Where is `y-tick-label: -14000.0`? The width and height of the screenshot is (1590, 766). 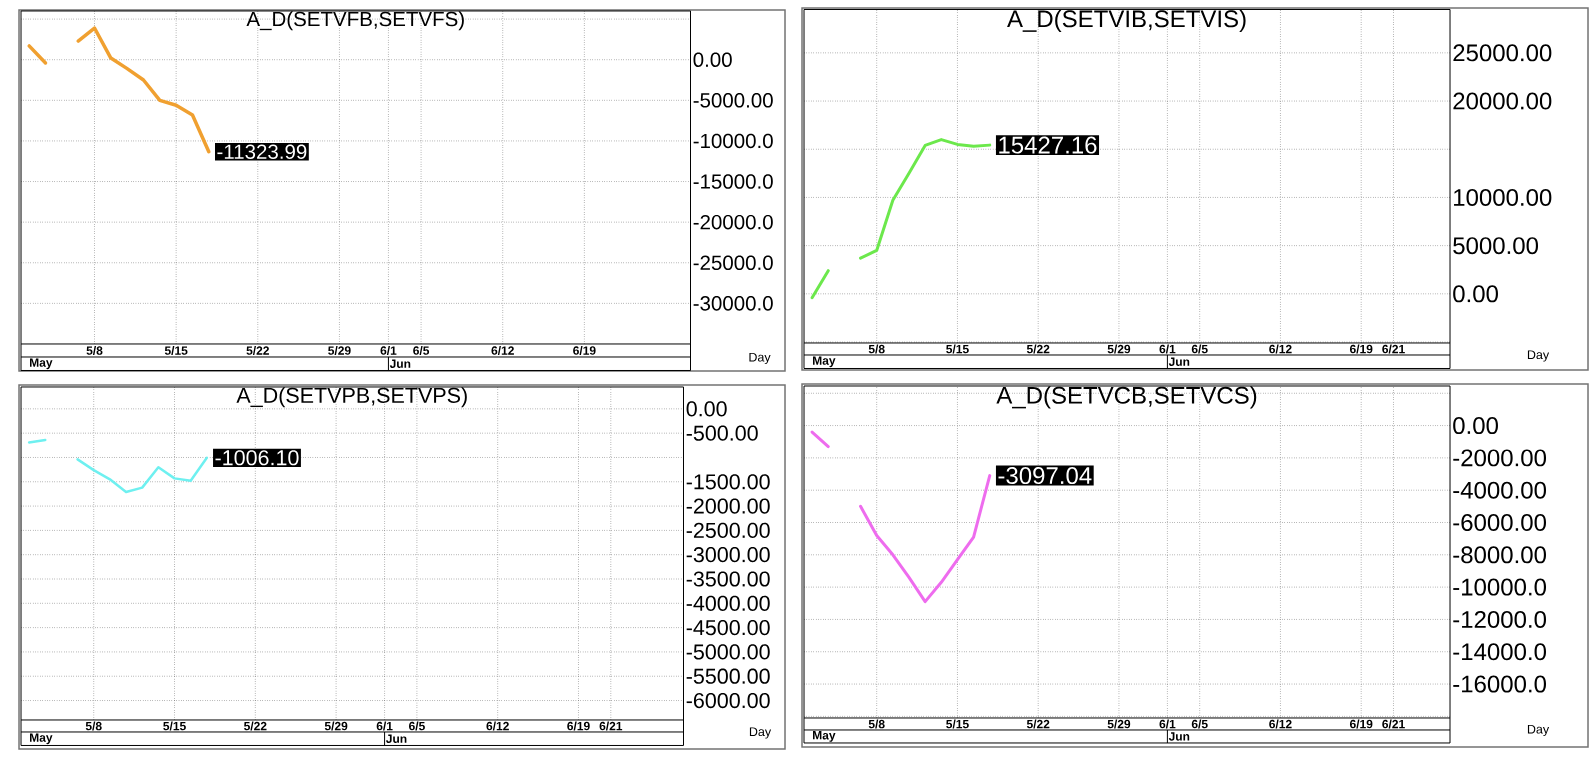
y-tick-label: -14000.0 is located at coordinates (1500, 652).